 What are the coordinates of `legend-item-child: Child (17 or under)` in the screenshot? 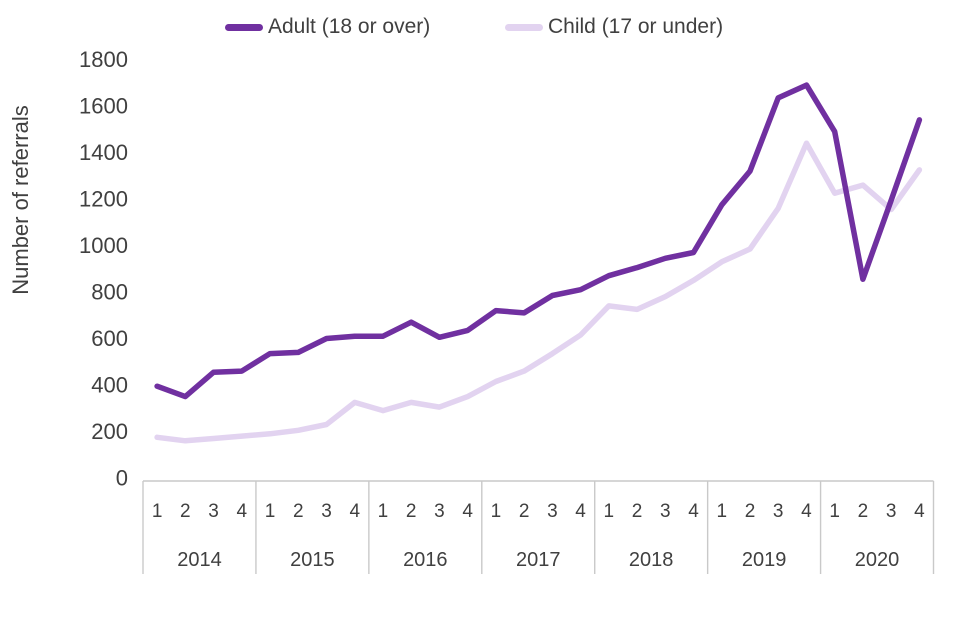 It's located at (614, 27).